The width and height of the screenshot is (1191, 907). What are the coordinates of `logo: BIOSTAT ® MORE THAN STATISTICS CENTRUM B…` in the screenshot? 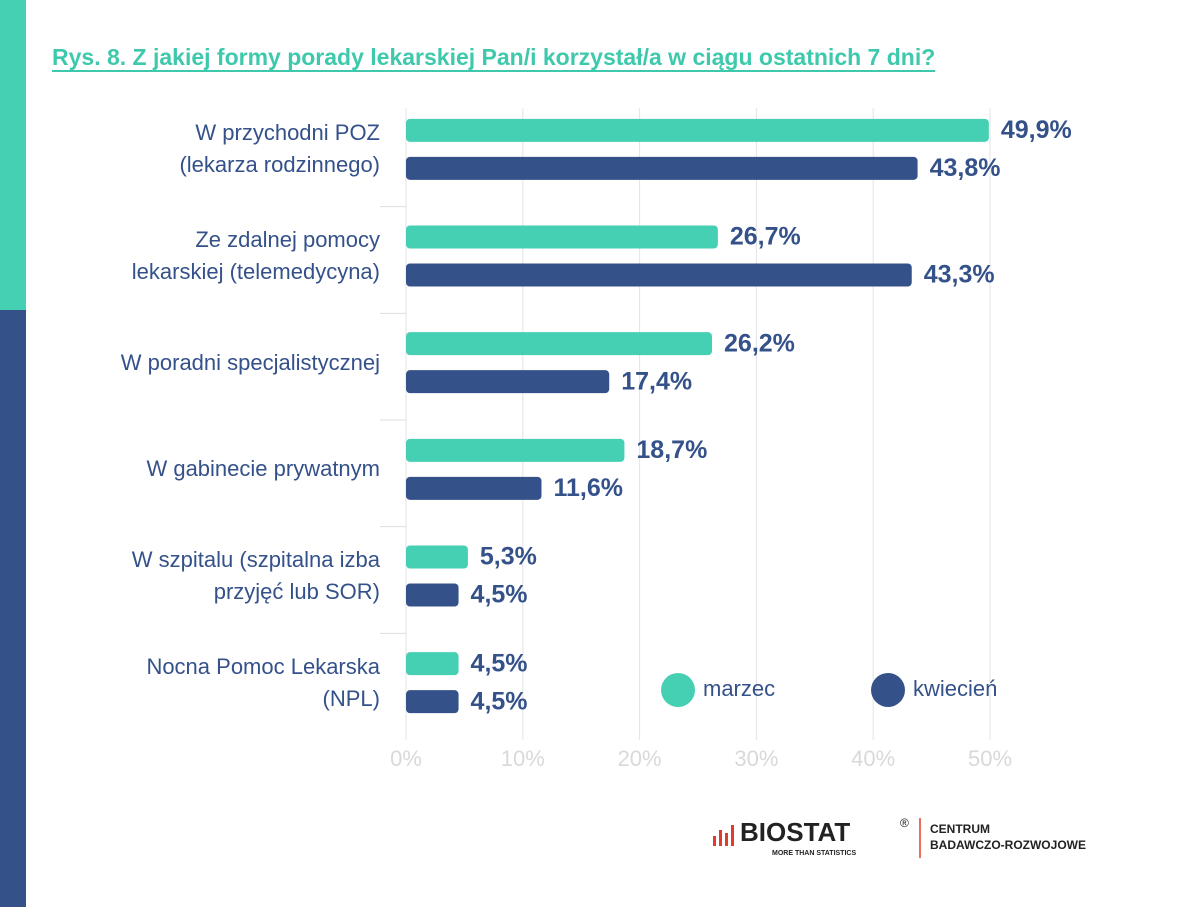 It's located at (899, 837).